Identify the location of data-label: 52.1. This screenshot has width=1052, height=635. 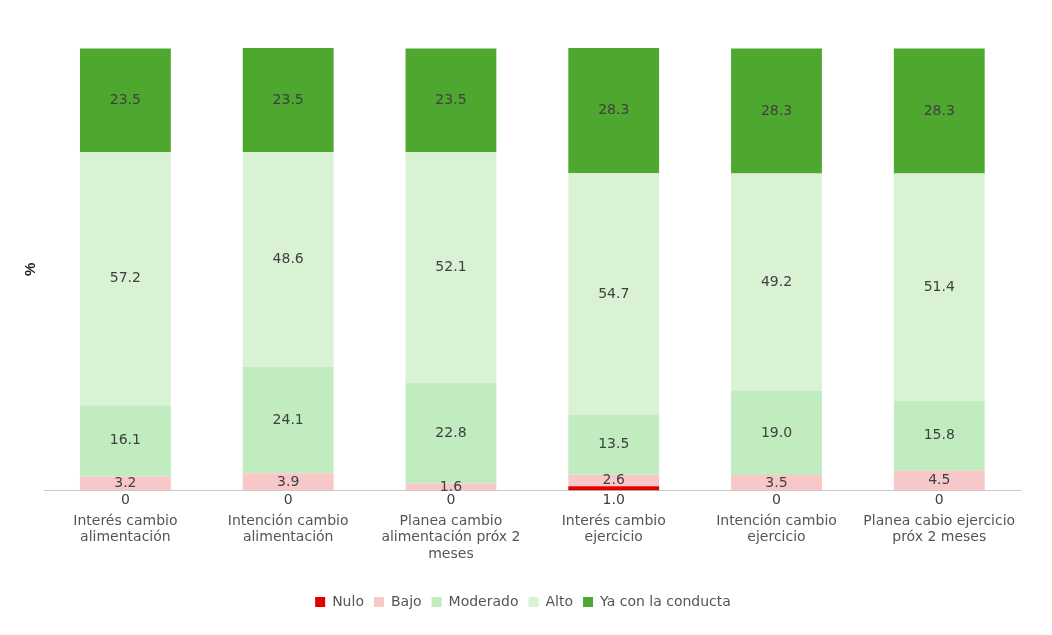
(451, 266).